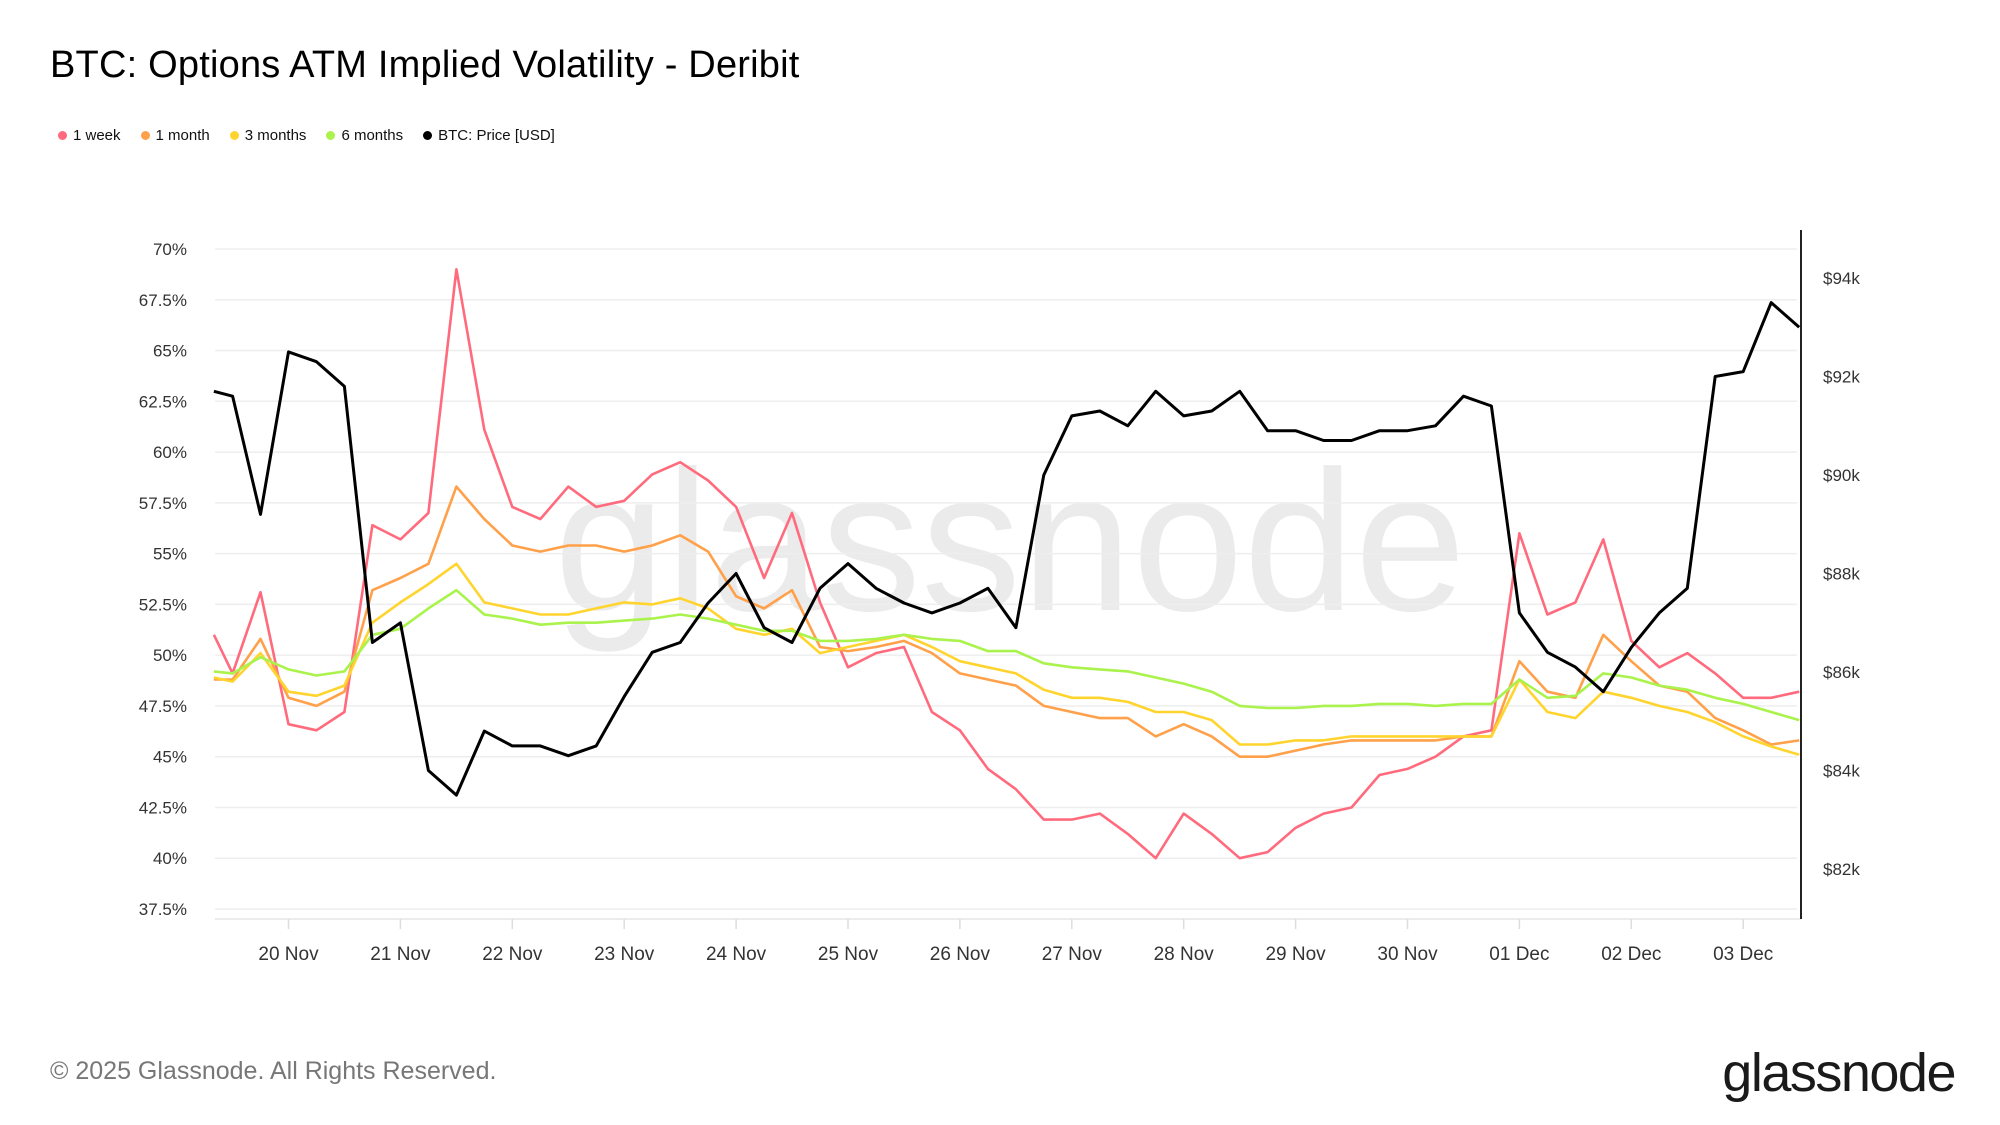 Image resolution: width=2000 pixels, height=1125 pixels. What do you see at coordinates (1841, 574) in the screenshot?
I see `y-right-tick-label: $88k` at bounding box center [1841, 574].